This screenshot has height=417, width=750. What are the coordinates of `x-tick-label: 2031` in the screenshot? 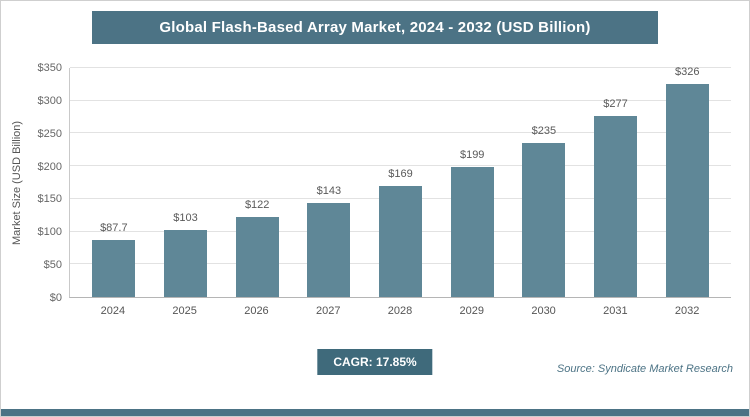 It's located at (615, 311).